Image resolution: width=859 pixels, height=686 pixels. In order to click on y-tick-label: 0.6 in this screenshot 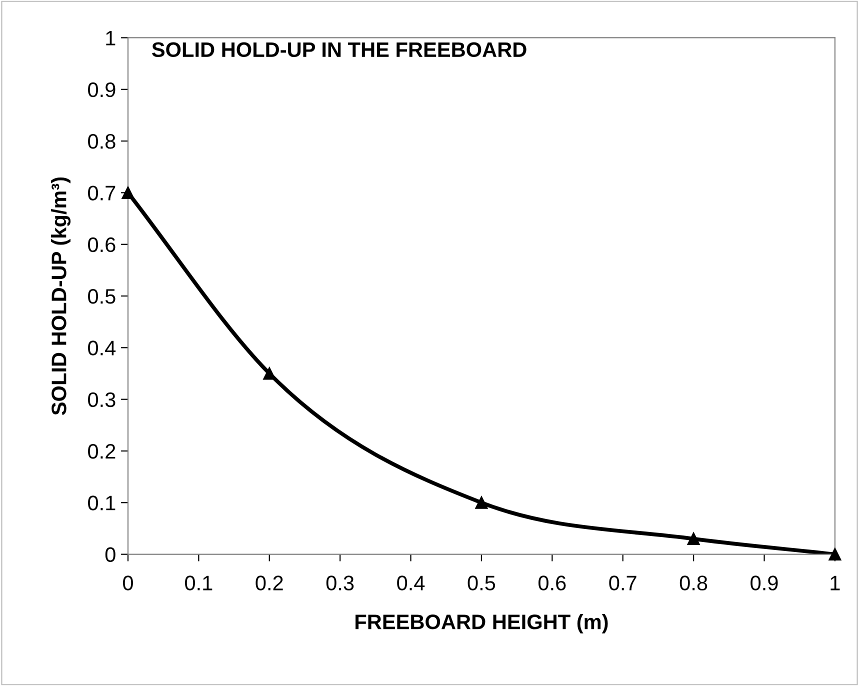, I will do `click(102, 244)`.